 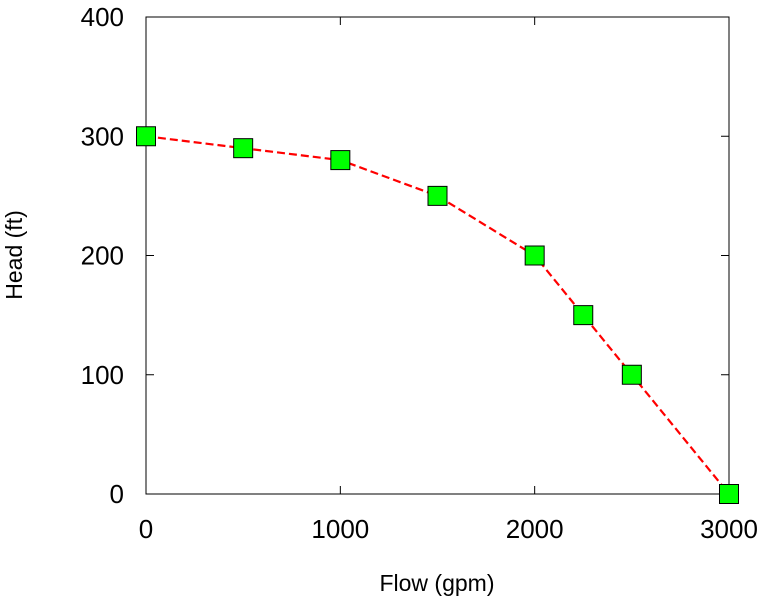 I want to click on y-axis-tick-labels: 0 100 200 300 400, so click(x=102, y=255).